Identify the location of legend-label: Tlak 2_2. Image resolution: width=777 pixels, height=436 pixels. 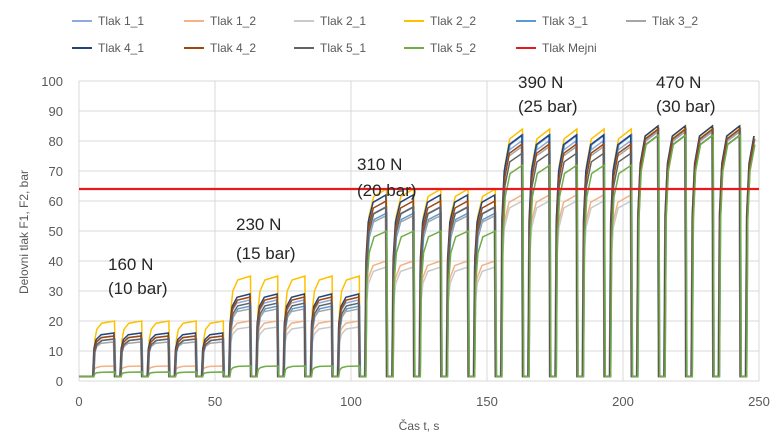
(453, 21).